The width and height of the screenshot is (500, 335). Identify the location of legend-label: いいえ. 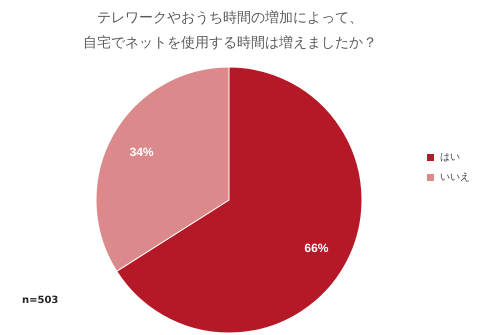
(455, 177).